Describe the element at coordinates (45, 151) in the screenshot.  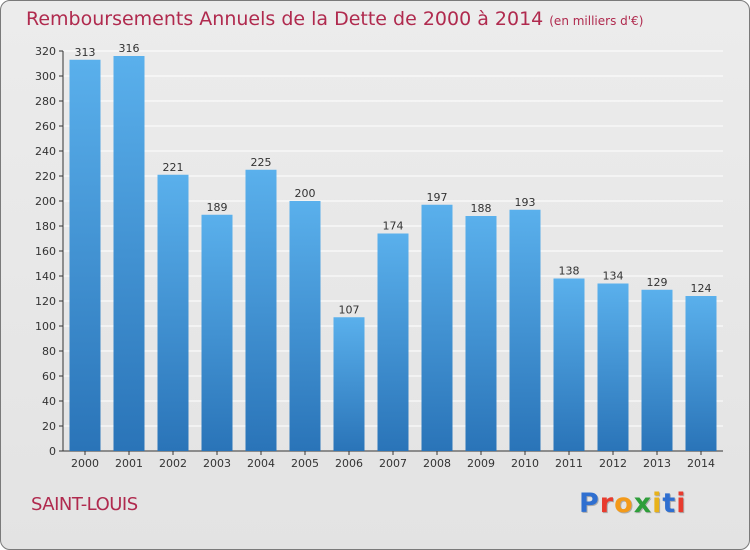
I see `y-tick-label: 240` at that location.